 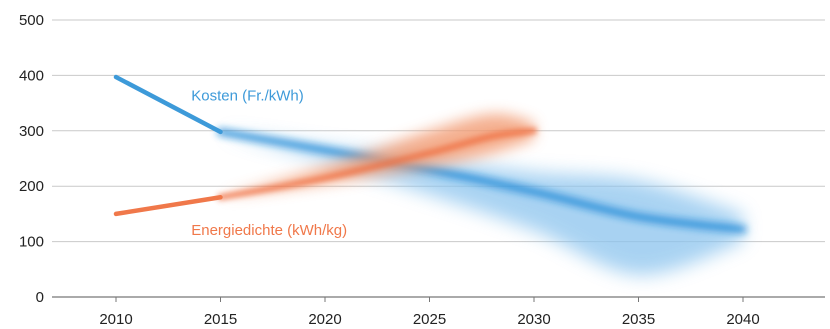 I want to click on x-tick-label: 2030, so click(x=533, y=319).